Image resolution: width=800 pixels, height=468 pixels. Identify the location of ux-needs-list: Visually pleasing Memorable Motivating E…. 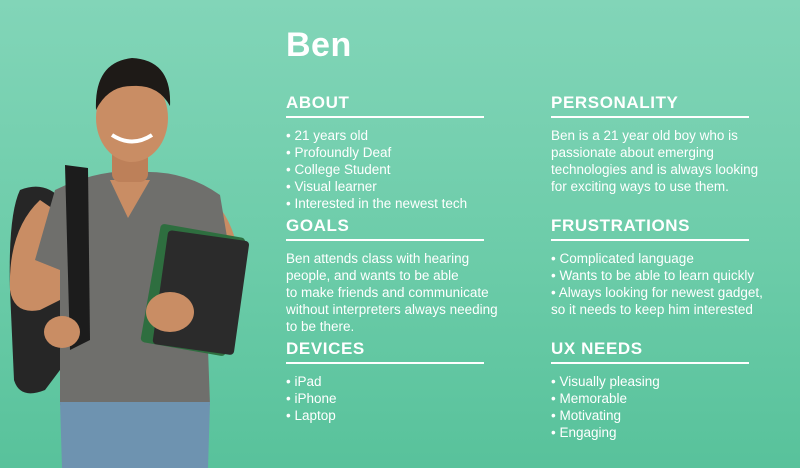
(668, 407).